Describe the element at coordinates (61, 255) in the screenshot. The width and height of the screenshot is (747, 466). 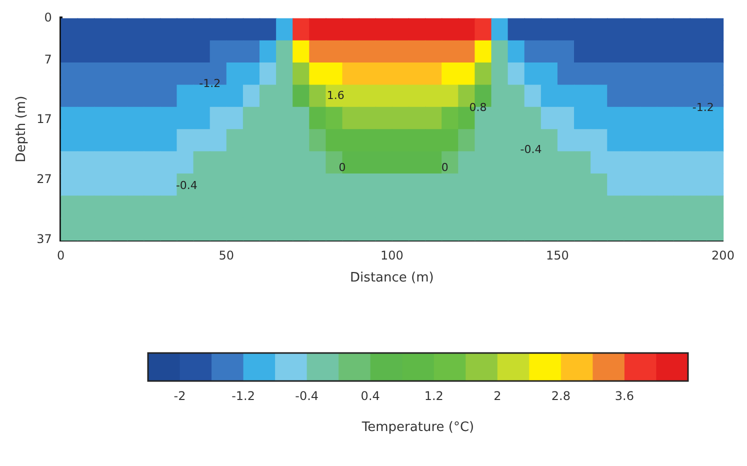
I see `x-tick-label: 0` at that location.